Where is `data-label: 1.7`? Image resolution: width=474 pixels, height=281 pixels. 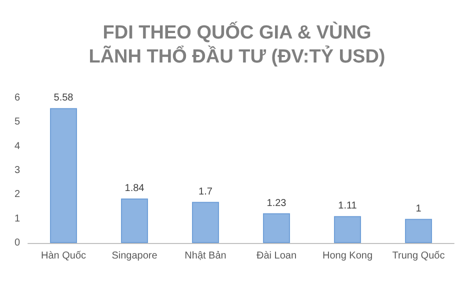 data-label: 1.7 is located at coordinates (205, 192).